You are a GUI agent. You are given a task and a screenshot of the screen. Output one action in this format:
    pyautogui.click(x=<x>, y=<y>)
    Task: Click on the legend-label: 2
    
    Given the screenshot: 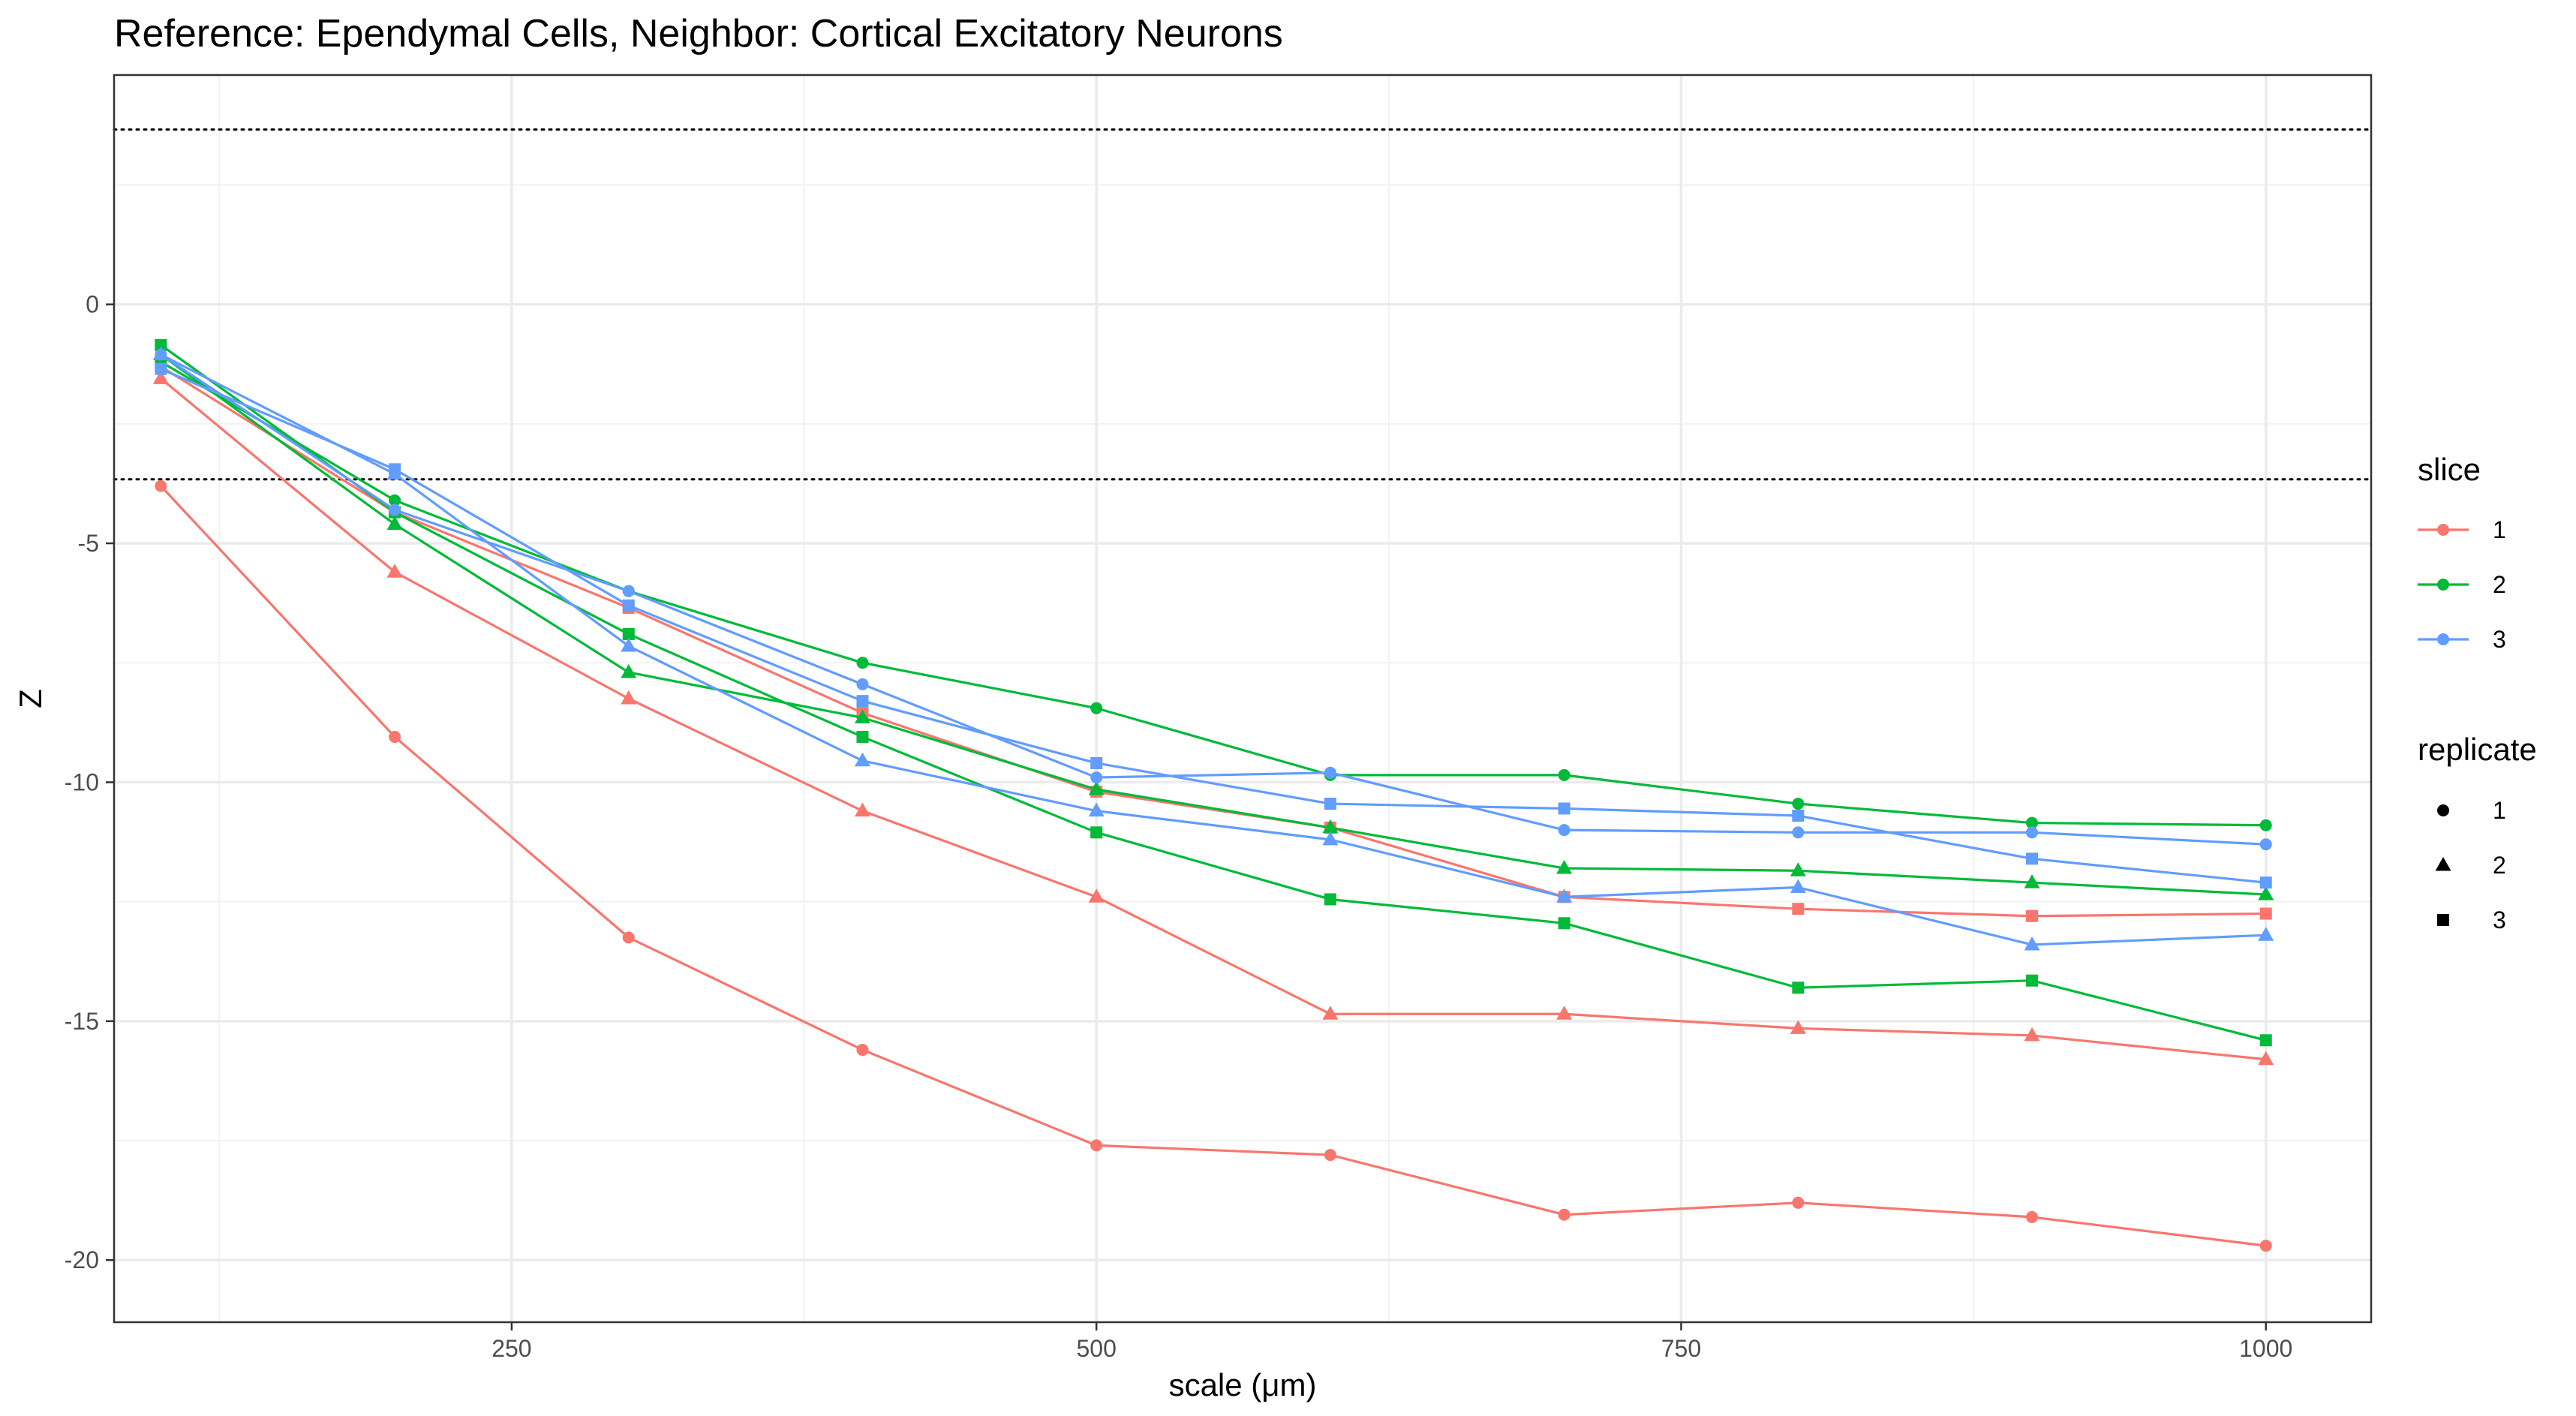 What is the action you would take?
    pyautogui.click(x=2499, y=584)
    